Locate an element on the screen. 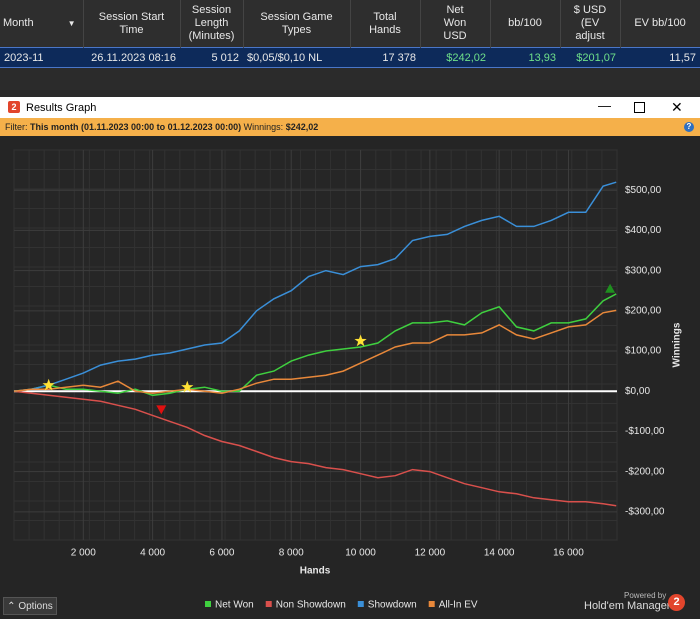 This screenshot has height=619, width=700. cell: 26.11.2023 08:16 is located at coordinates (131, 57).